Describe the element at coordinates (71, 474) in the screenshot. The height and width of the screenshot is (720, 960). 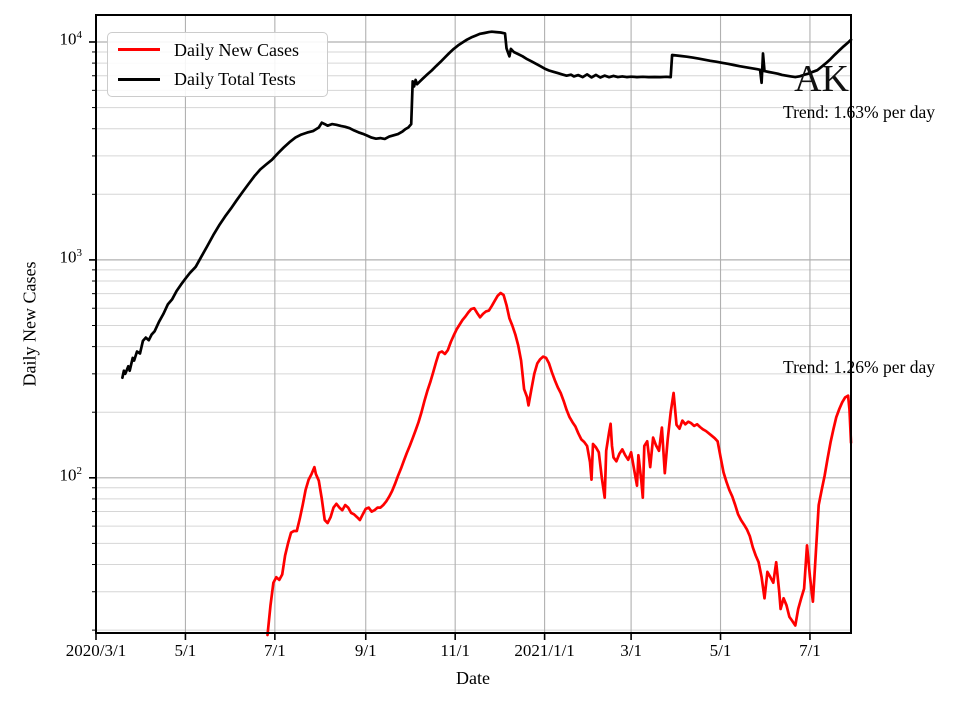
I see `y-tick-label: 10²` at that location.